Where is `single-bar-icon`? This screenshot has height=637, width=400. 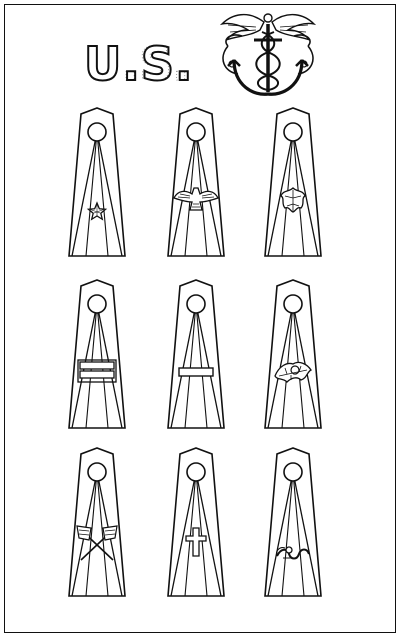 single-bar-icon is located at coordinates (196, 372).